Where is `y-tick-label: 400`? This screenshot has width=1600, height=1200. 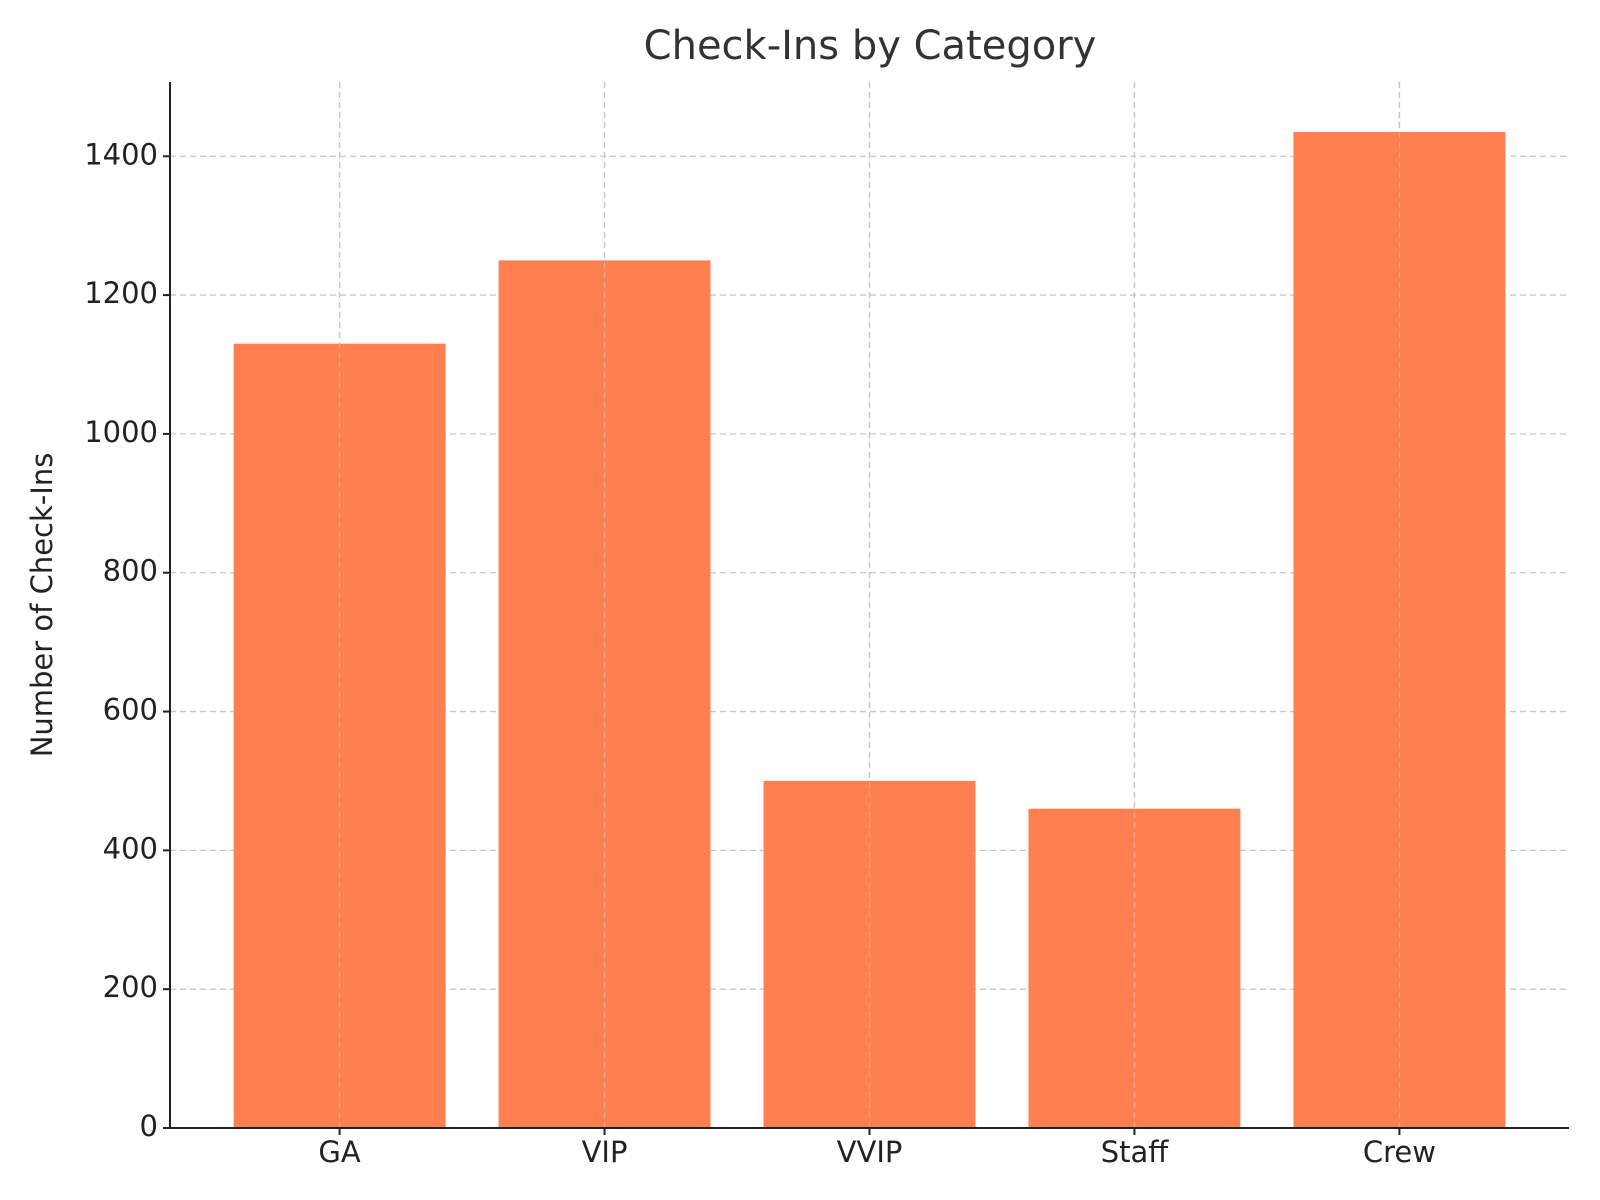 y-tick-label: 400 is located at coordinates (130, 848).